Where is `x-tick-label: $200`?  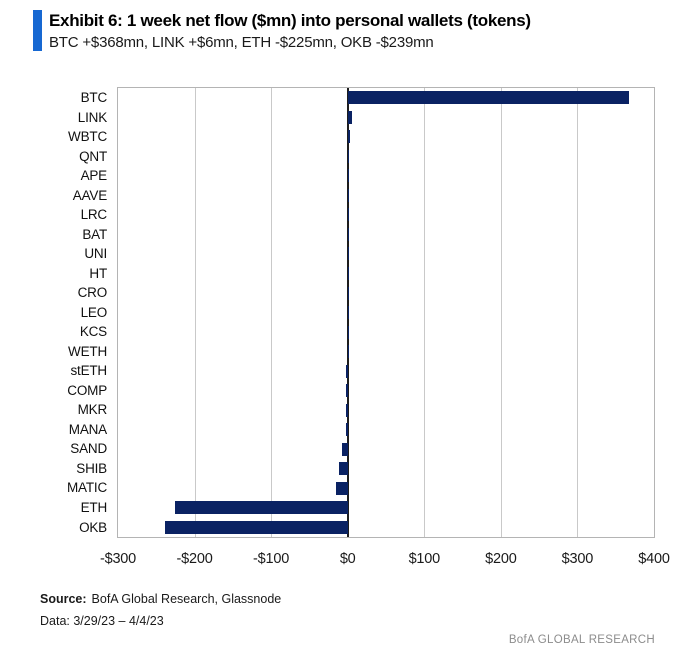 x-tick-label: $200 is located at coordinates (501, 559).